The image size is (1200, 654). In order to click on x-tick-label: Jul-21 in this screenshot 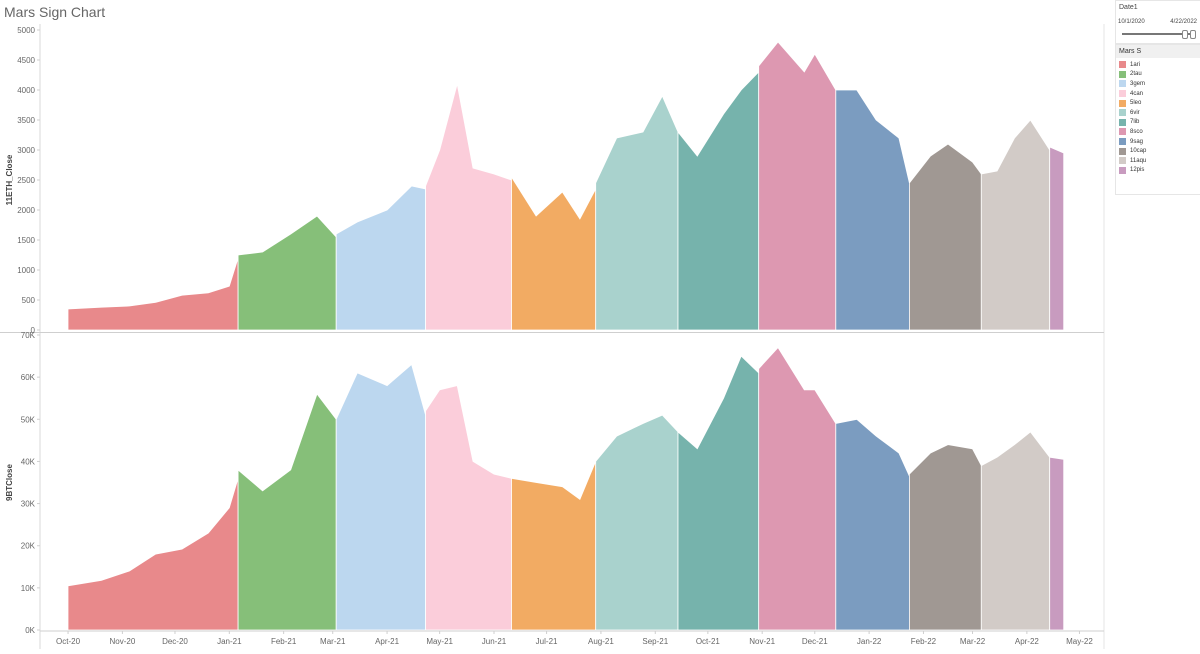, I will do `click(547, 641)`.